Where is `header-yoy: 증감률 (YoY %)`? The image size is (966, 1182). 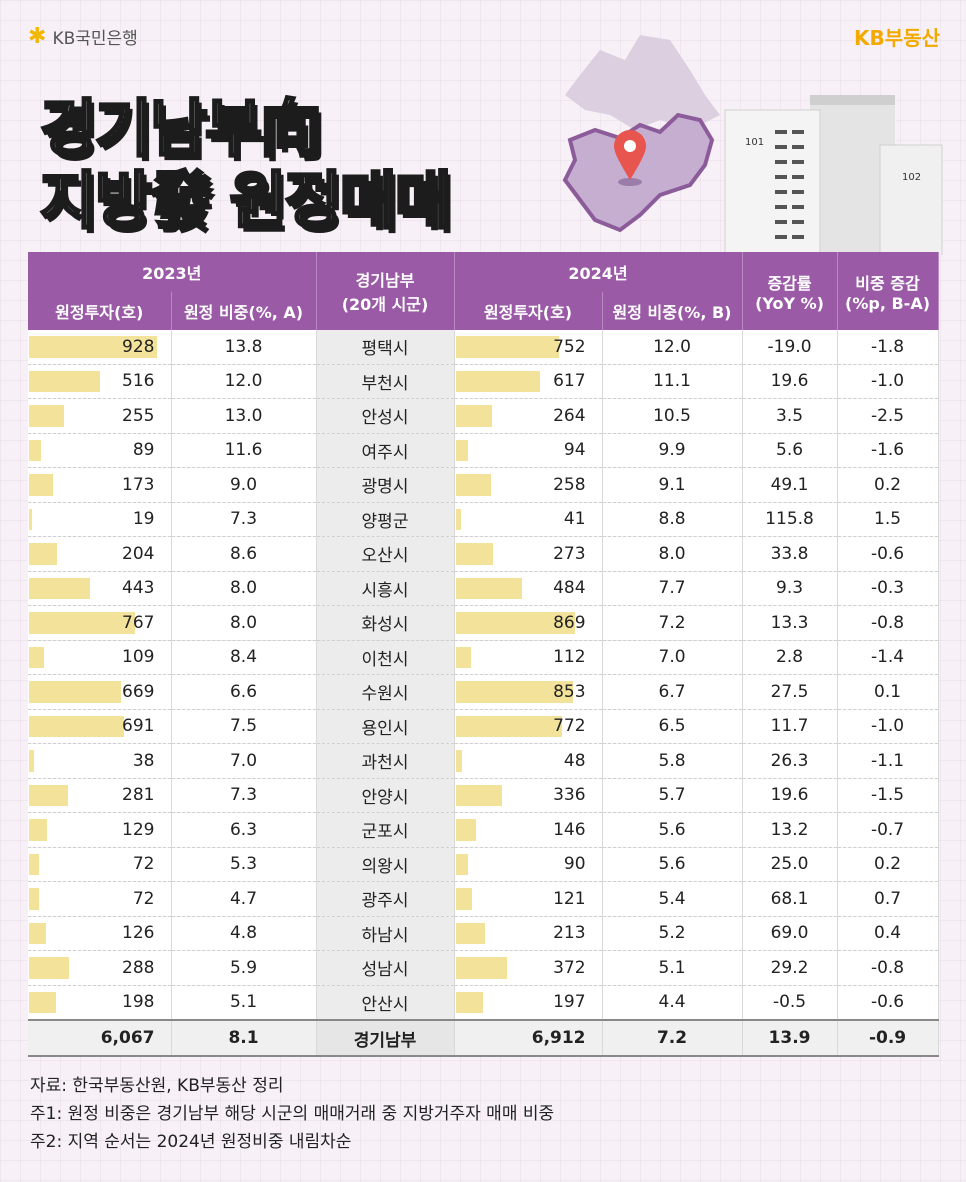
header-yoy: 증감률 (YoY %) is located at coordinates (790, 291).